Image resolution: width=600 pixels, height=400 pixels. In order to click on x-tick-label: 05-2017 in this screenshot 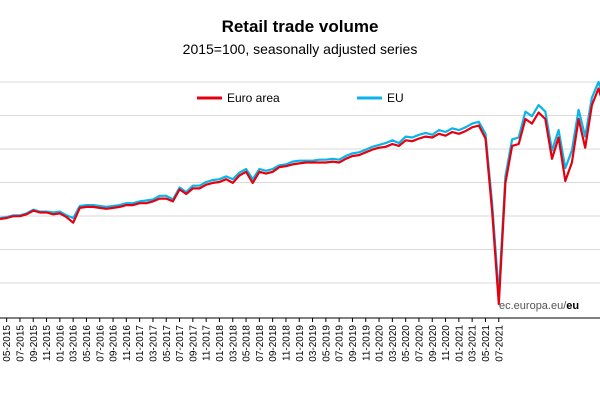, I will do `click(167, 343)`.